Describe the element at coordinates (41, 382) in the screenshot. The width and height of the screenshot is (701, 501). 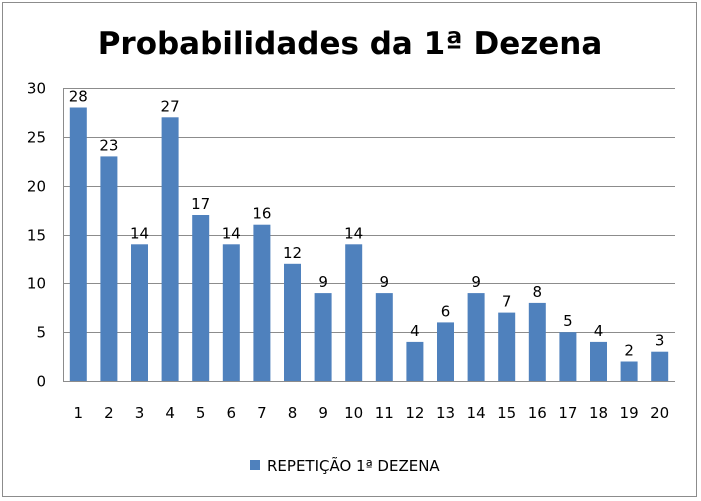
I see `y-tick-label: 0` at that location.